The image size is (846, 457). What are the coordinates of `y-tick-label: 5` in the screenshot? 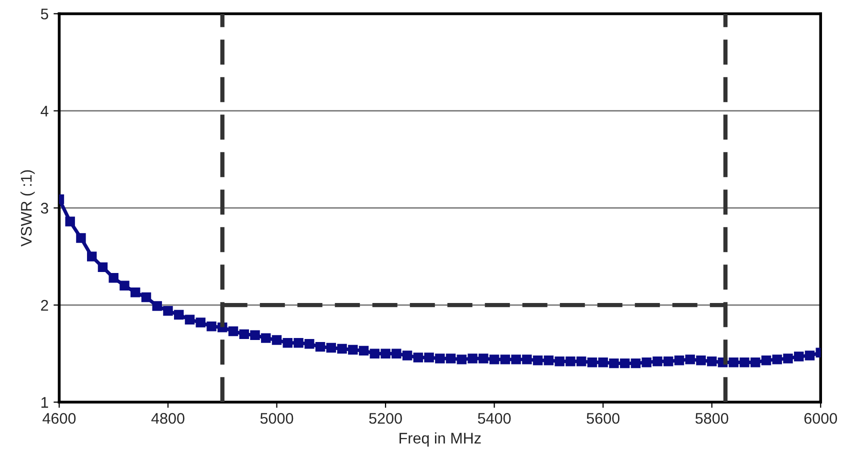 It's located at (44, 14).